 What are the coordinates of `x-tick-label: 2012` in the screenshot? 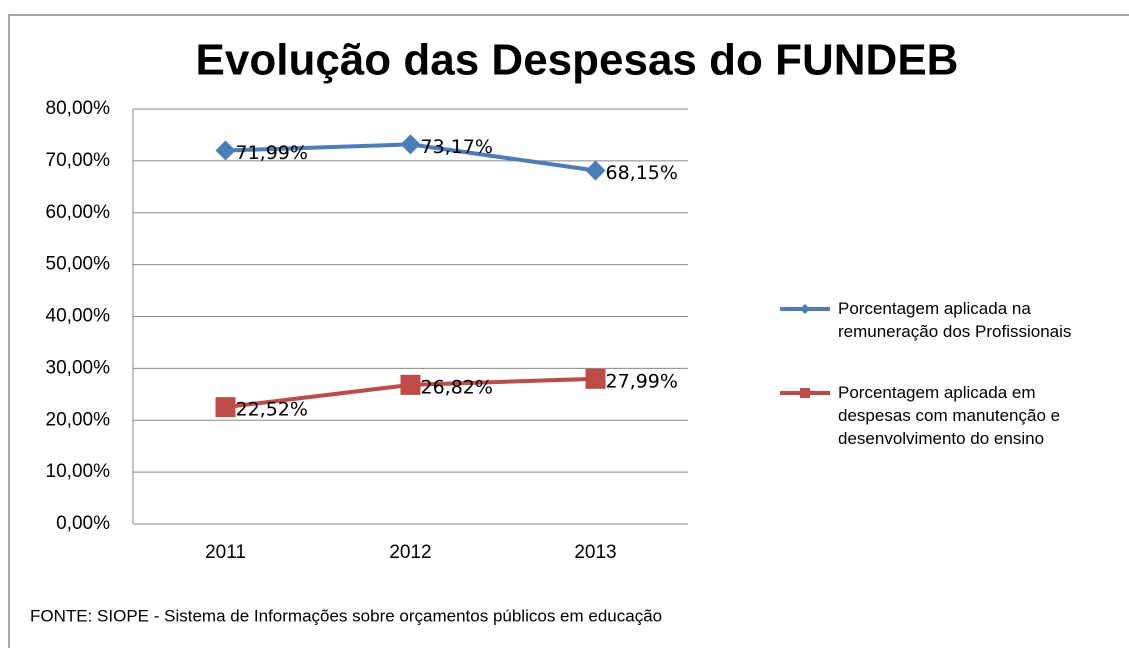 It's located at (410, 552).